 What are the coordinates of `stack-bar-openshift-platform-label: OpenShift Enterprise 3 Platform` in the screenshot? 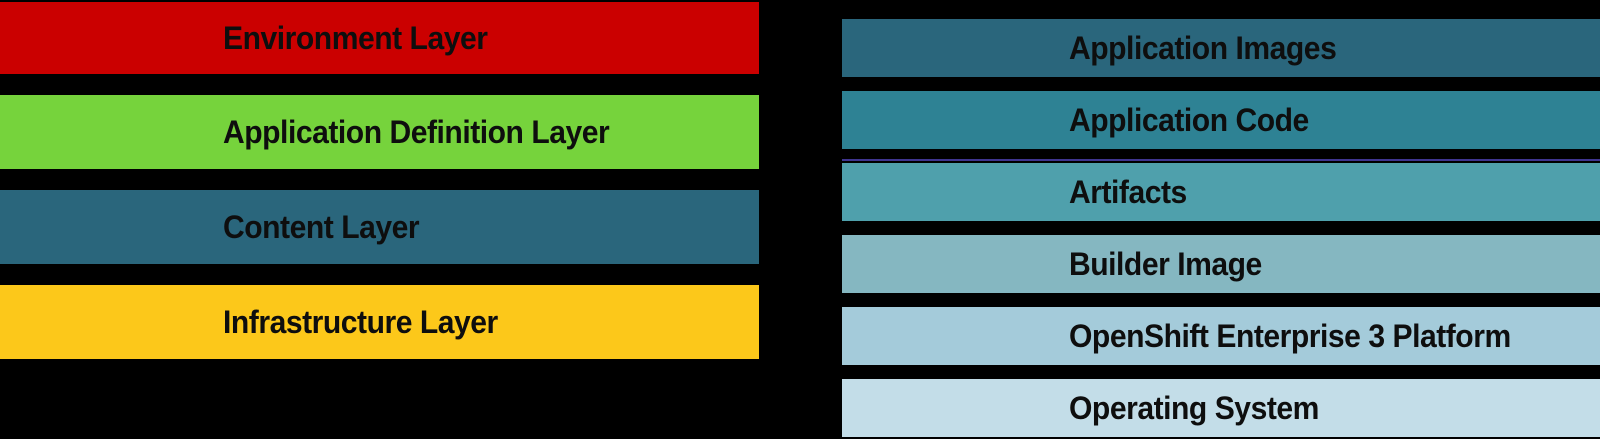 It's located at (1290, 335).